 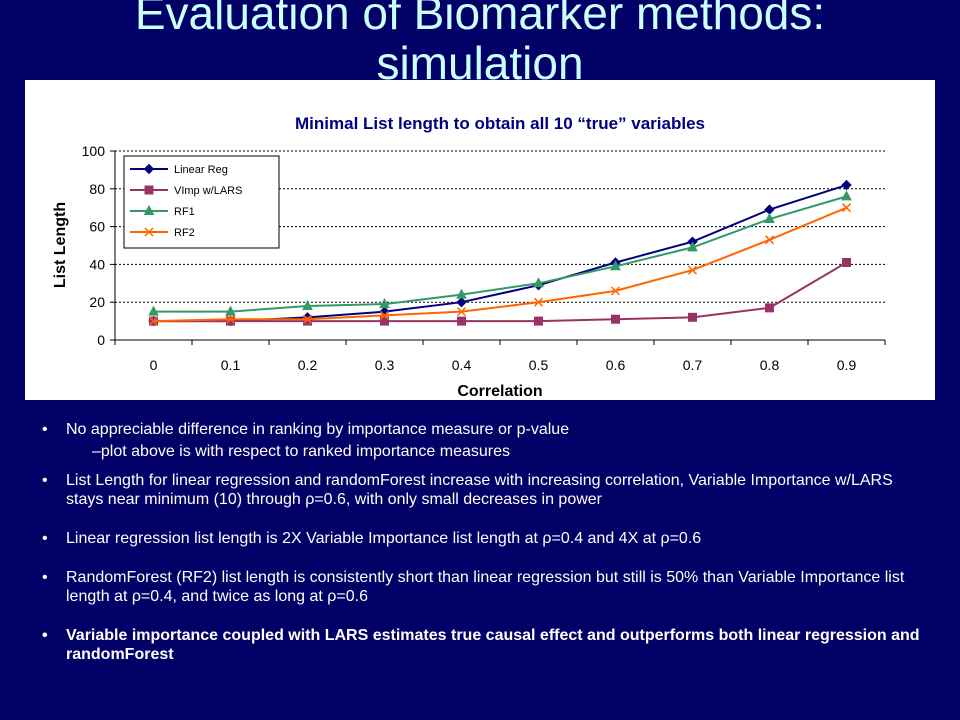 What do you see at coordinates (97, 264) in the screenshot?
I see `y-tick-label: 40` at bounding box center [97, 264].